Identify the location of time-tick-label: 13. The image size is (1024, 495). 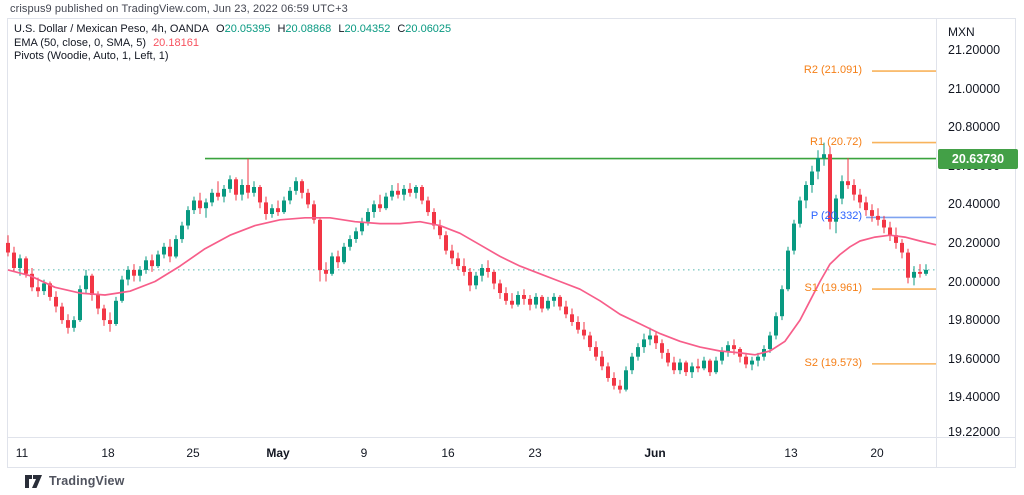
(791, 453).